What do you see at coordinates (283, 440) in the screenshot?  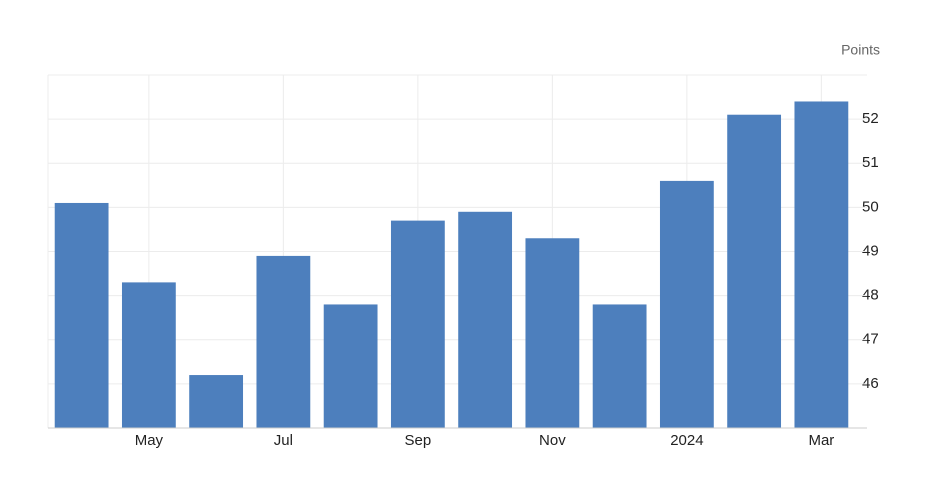 I see `x-tick-label: Jul` at bounding box center [283, 440].